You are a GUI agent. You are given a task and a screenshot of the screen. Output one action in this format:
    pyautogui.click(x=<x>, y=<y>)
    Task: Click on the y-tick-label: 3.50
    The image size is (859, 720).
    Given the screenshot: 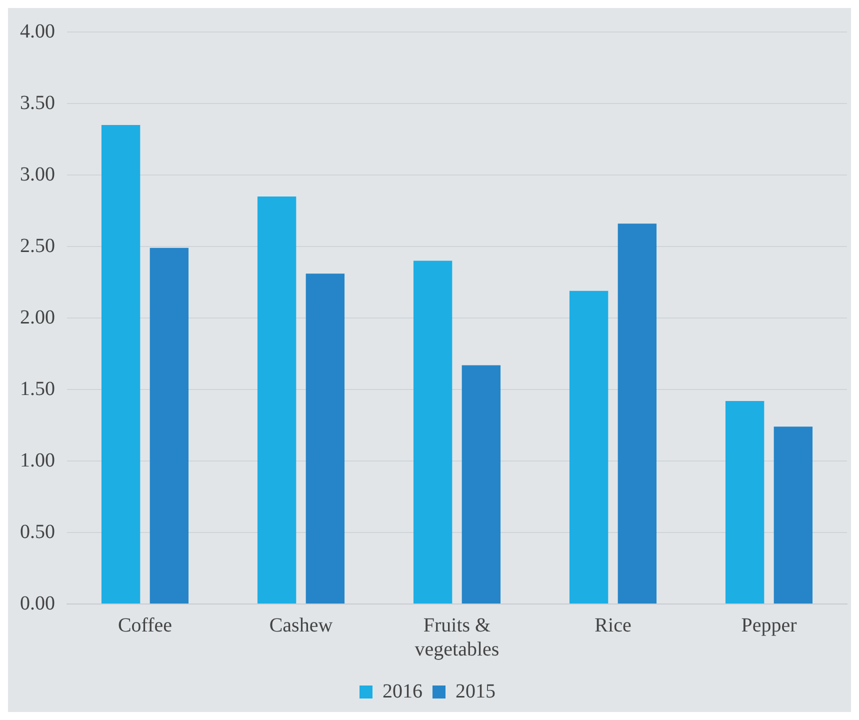 What is the action you would take?
    pyautogui.click(x=37, y=103)
    